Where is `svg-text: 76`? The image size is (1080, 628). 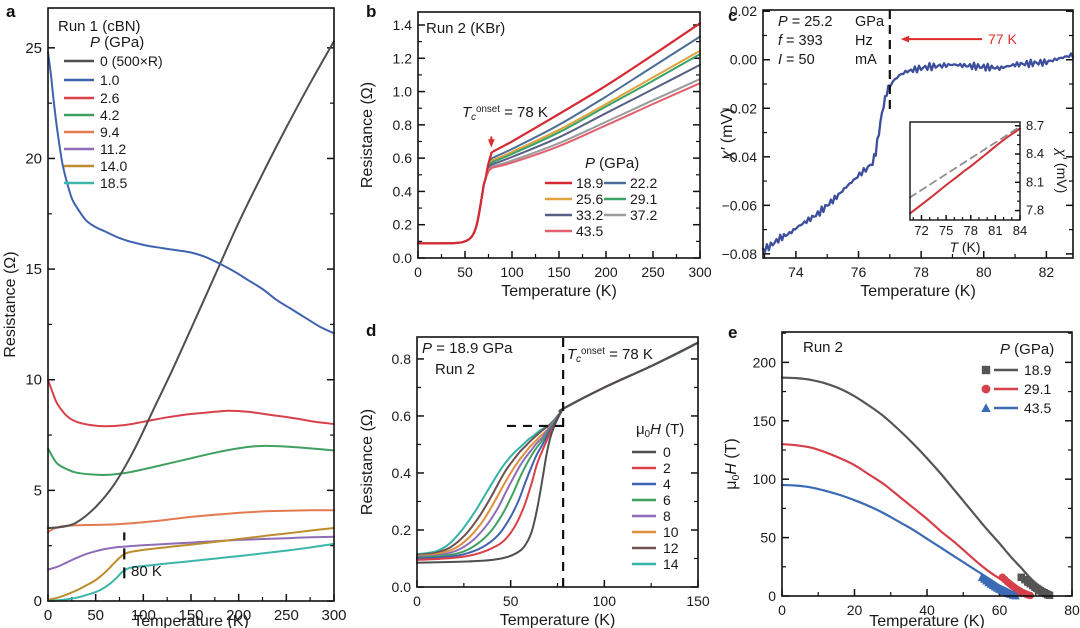 svg-text: 76 is located at coordinates (859, 272).